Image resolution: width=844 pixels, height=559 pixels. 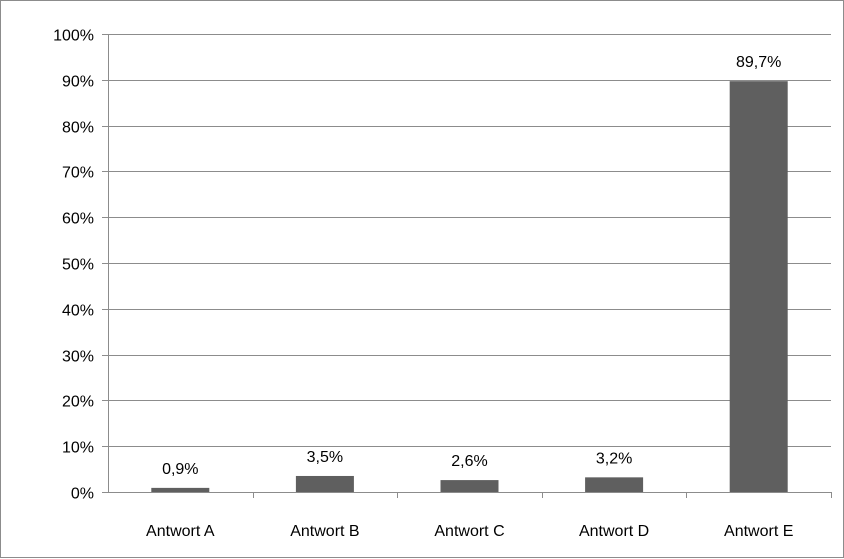 I want to click on y-tick-label: 40%, so click(x=78, y=311).